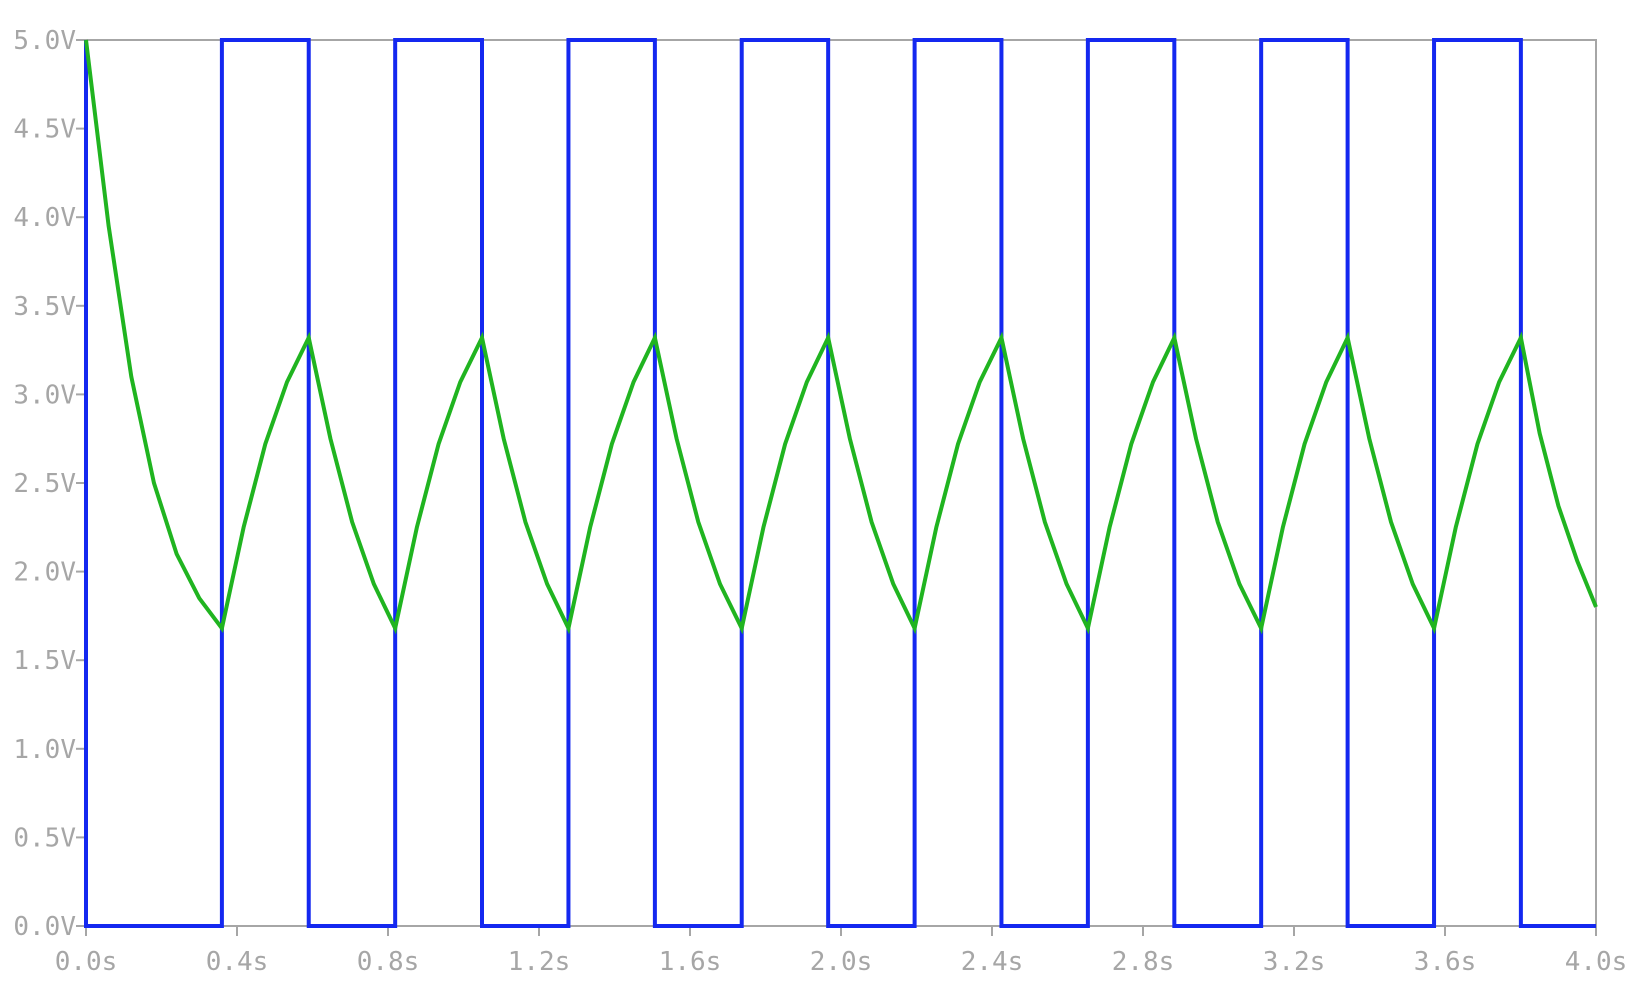 This screenshot has height=984, width=1630. I want to click on y-tick-label: 4.5V, so click(44, 130).